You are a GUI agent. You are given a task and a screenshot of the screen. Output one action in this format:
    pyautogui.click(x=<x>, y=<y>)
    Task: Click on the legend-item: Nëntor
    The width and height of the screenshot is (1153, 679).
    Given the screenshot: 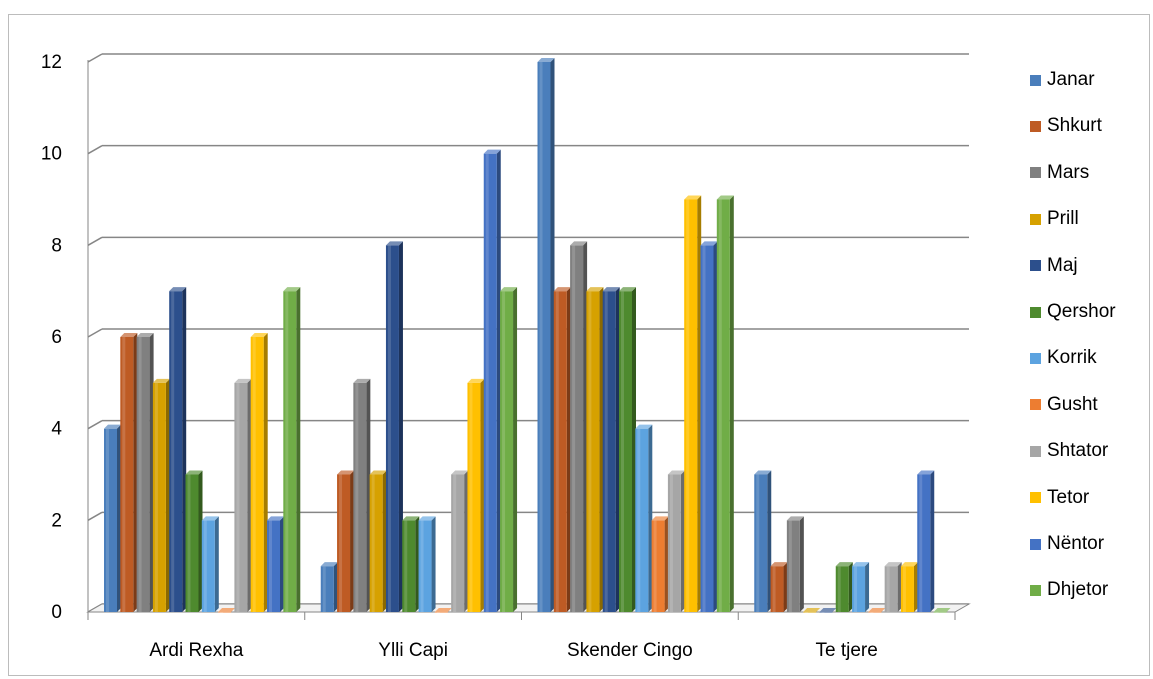 What is the action you would take?
    pyautogui.click(x=1067, y=544)
    